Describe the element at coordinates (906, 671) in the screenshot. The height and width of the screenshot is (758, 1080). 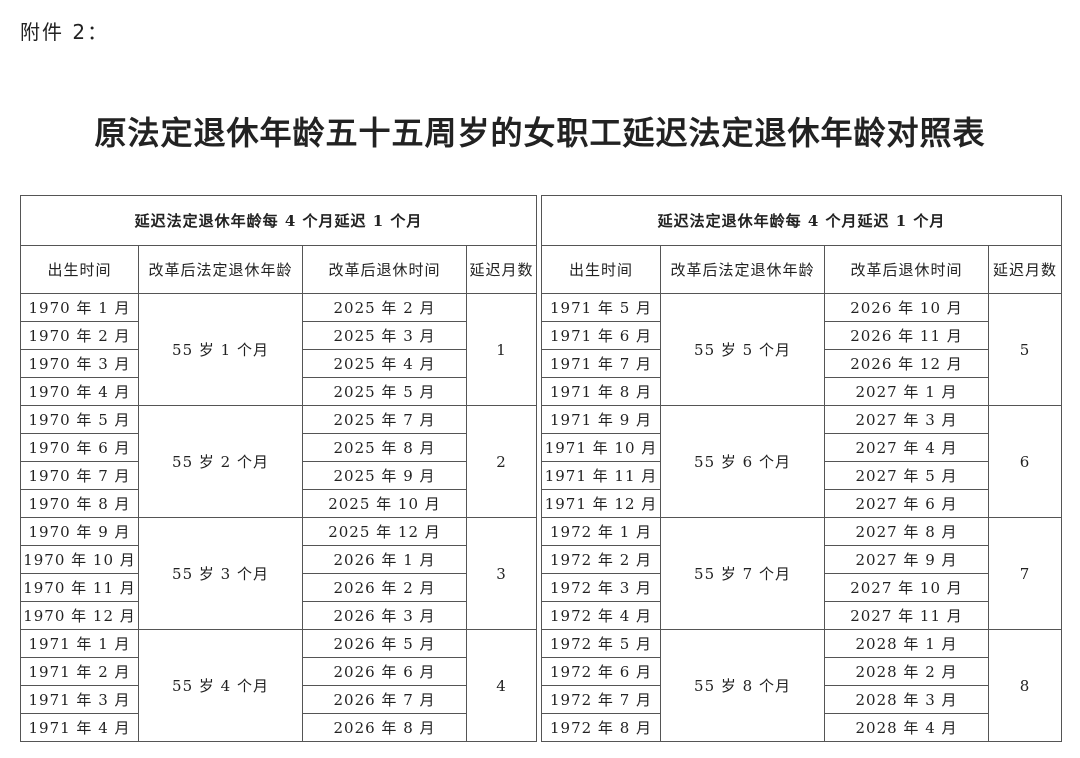
I see `retirement-time-cell: 2028 年 2 月` at that location.